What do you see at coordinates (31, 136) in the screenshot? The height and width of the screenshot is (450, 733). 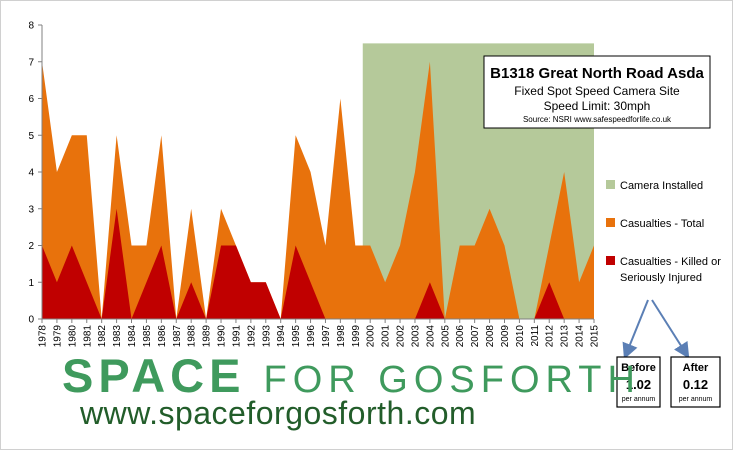 I see `y-tick-label: 5` at bounding box center [31, 136].